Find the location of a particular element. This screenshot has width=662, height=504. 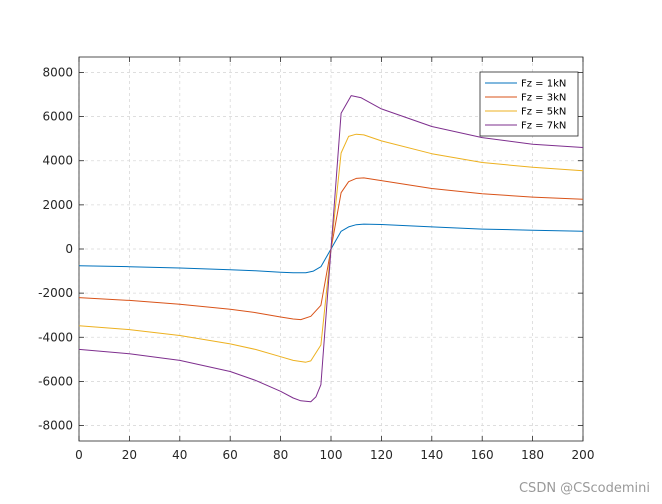

x-tick-label: 0 is located at coordinates (79, 455).